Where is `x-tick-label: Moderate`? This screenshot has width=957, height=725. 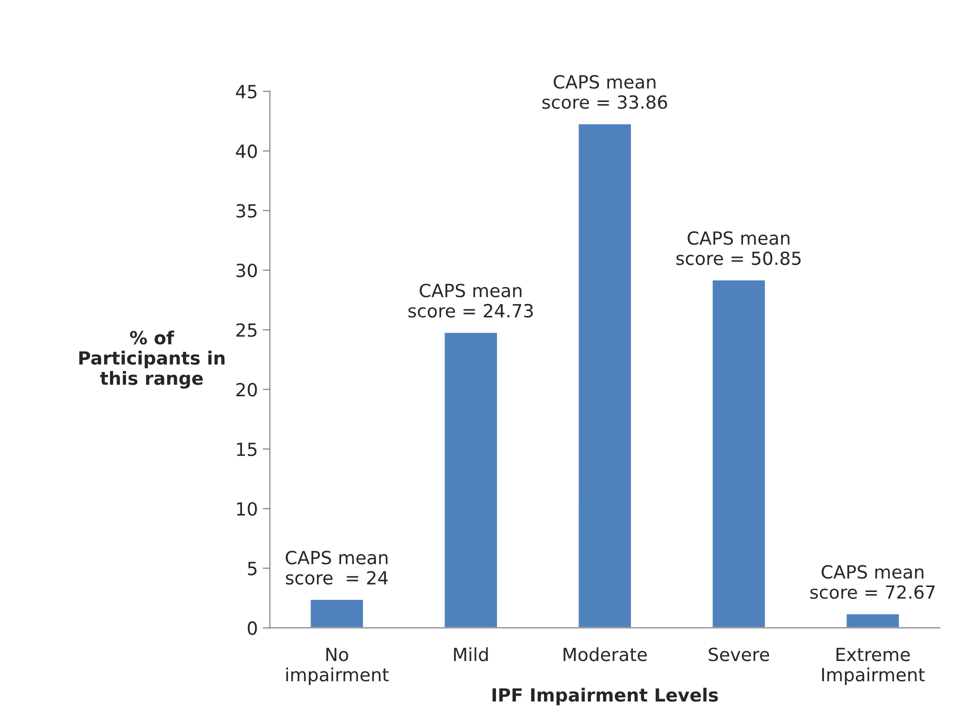
x-tick-label: Moderate is located at coordinates (605, 654).